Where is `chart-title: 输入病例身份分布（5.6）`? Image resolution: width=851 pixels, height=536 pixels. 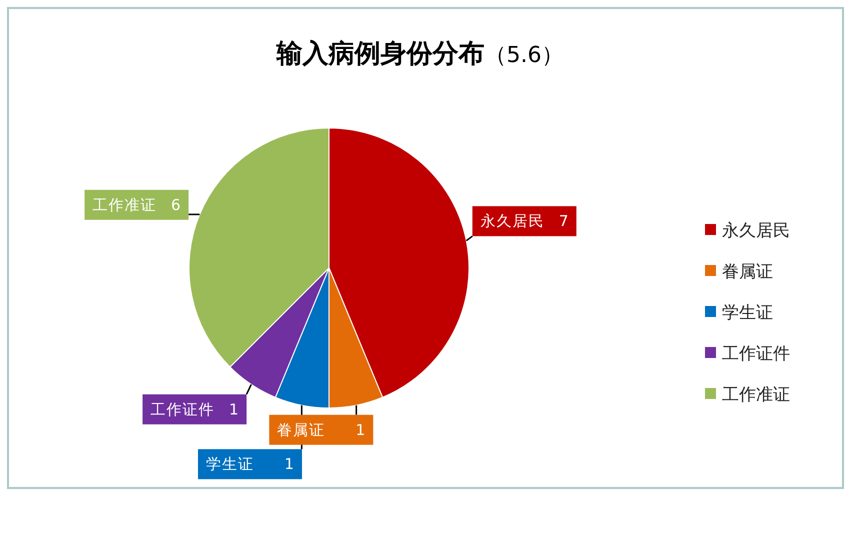
chart-title: 输入病例身份分布（5.6） is located at coordinates (420, 54).